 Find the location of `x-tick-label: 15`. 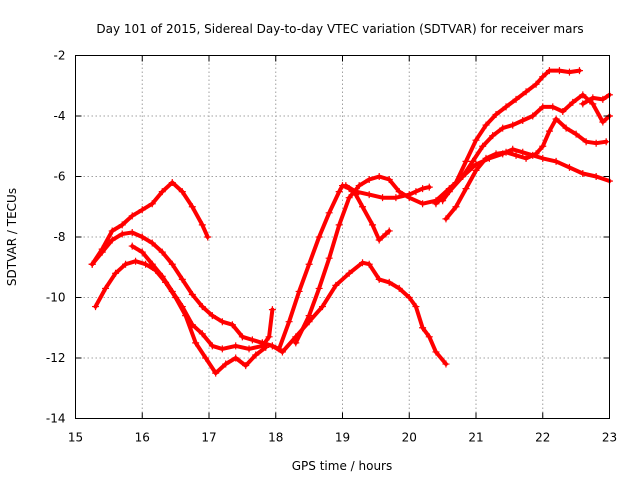

x-tick-label: 15 is located at coordinates (75, 438).